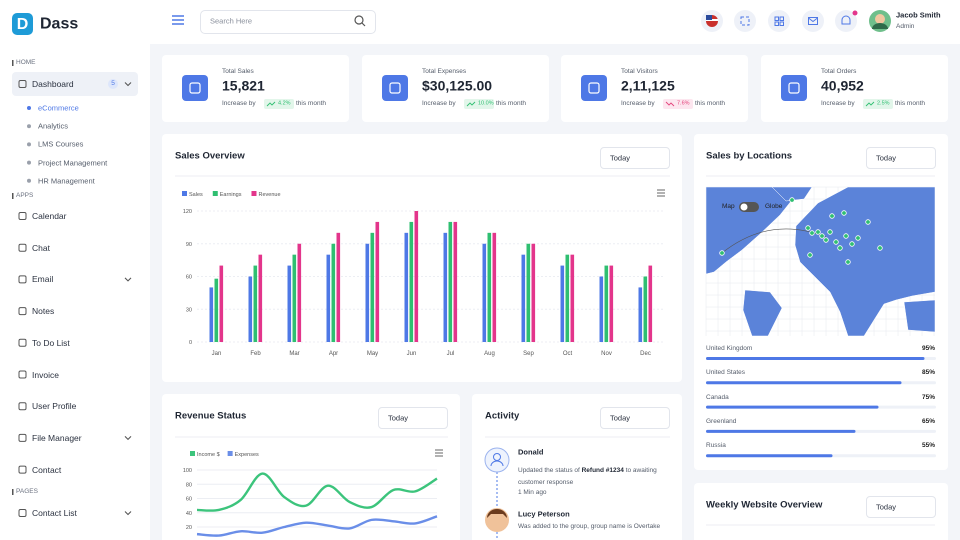  Describe the element at coordinates (764, 505) in the screenshot. I see `card-title: Weekly Website Overview` at that location.